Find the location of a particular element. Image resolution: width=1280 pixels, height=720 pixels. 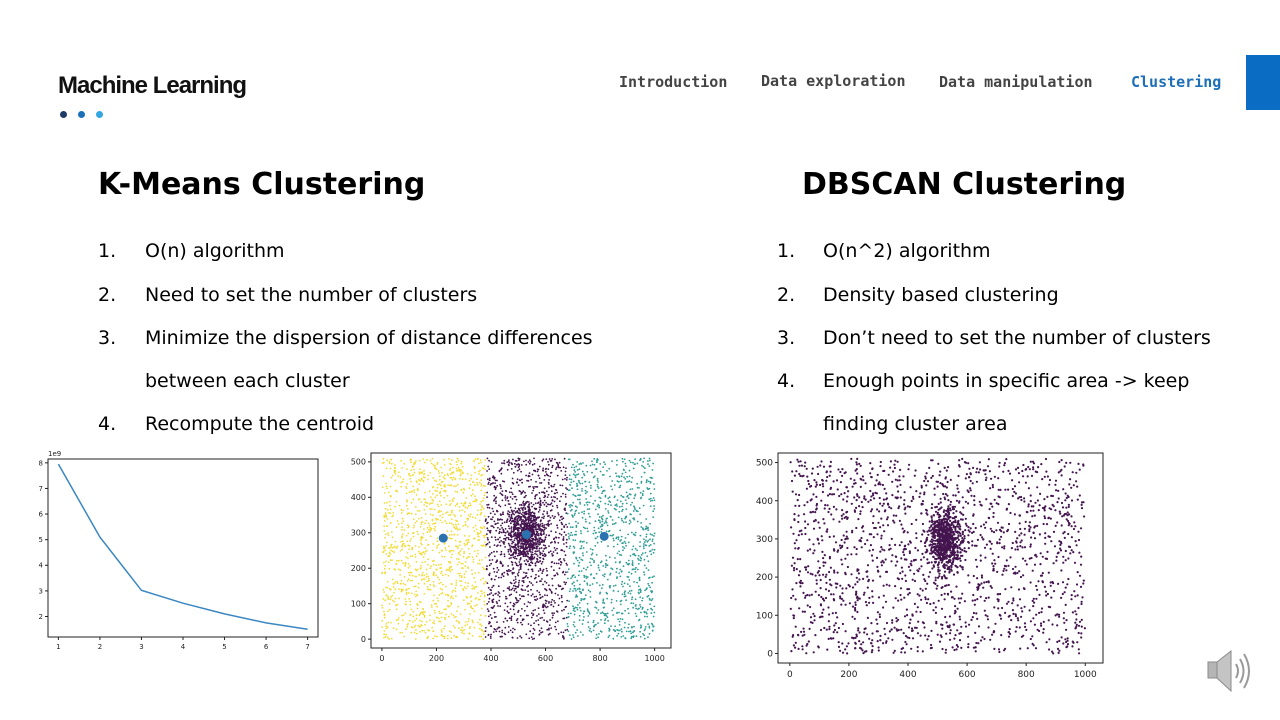

nav-data-manipulation: Data manipulation is located at coordinates (1016, 82).